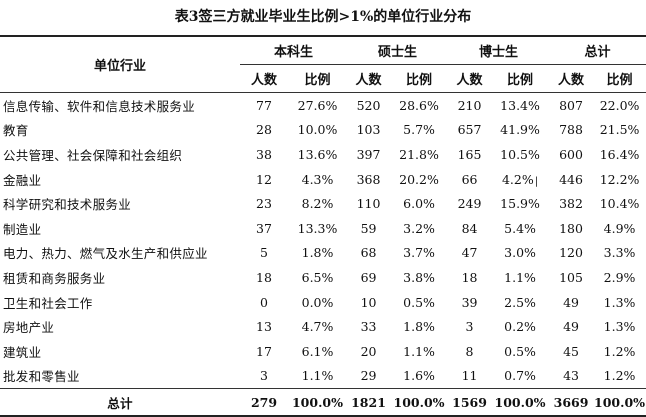 The image size is (646, 417). Describe the element at coordinates (571, 402) in the screenshot. I see `total-count: 3669` at that location.